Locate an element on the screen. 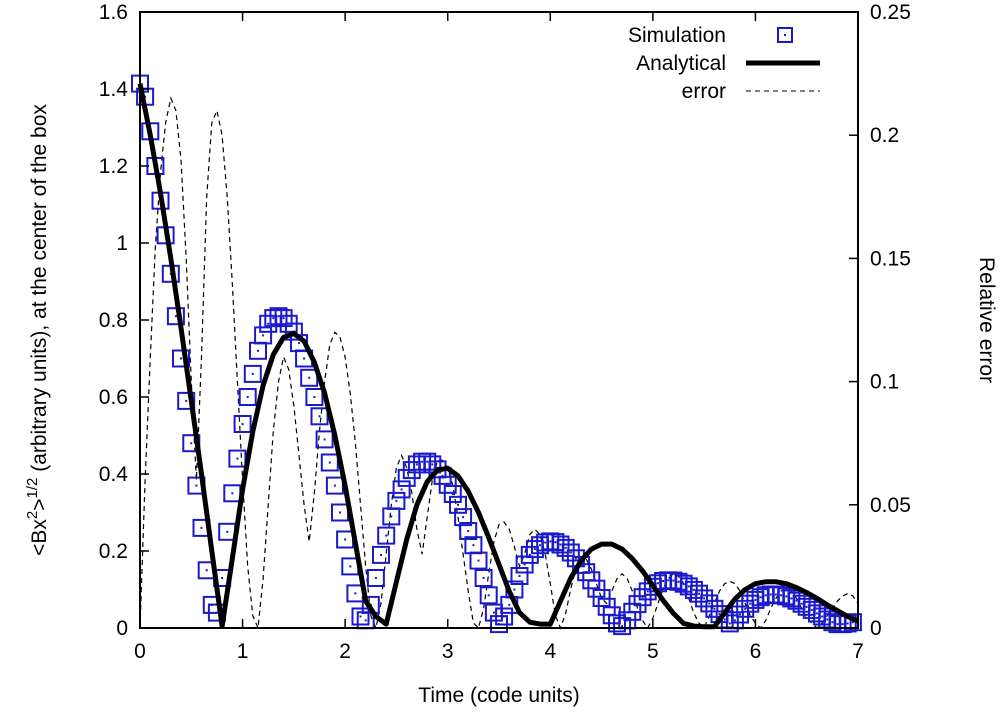 Image resolution: width=1001 pixels, height=719 pixels. y-label-sup1: 2 is located at coordinates (32, 515).